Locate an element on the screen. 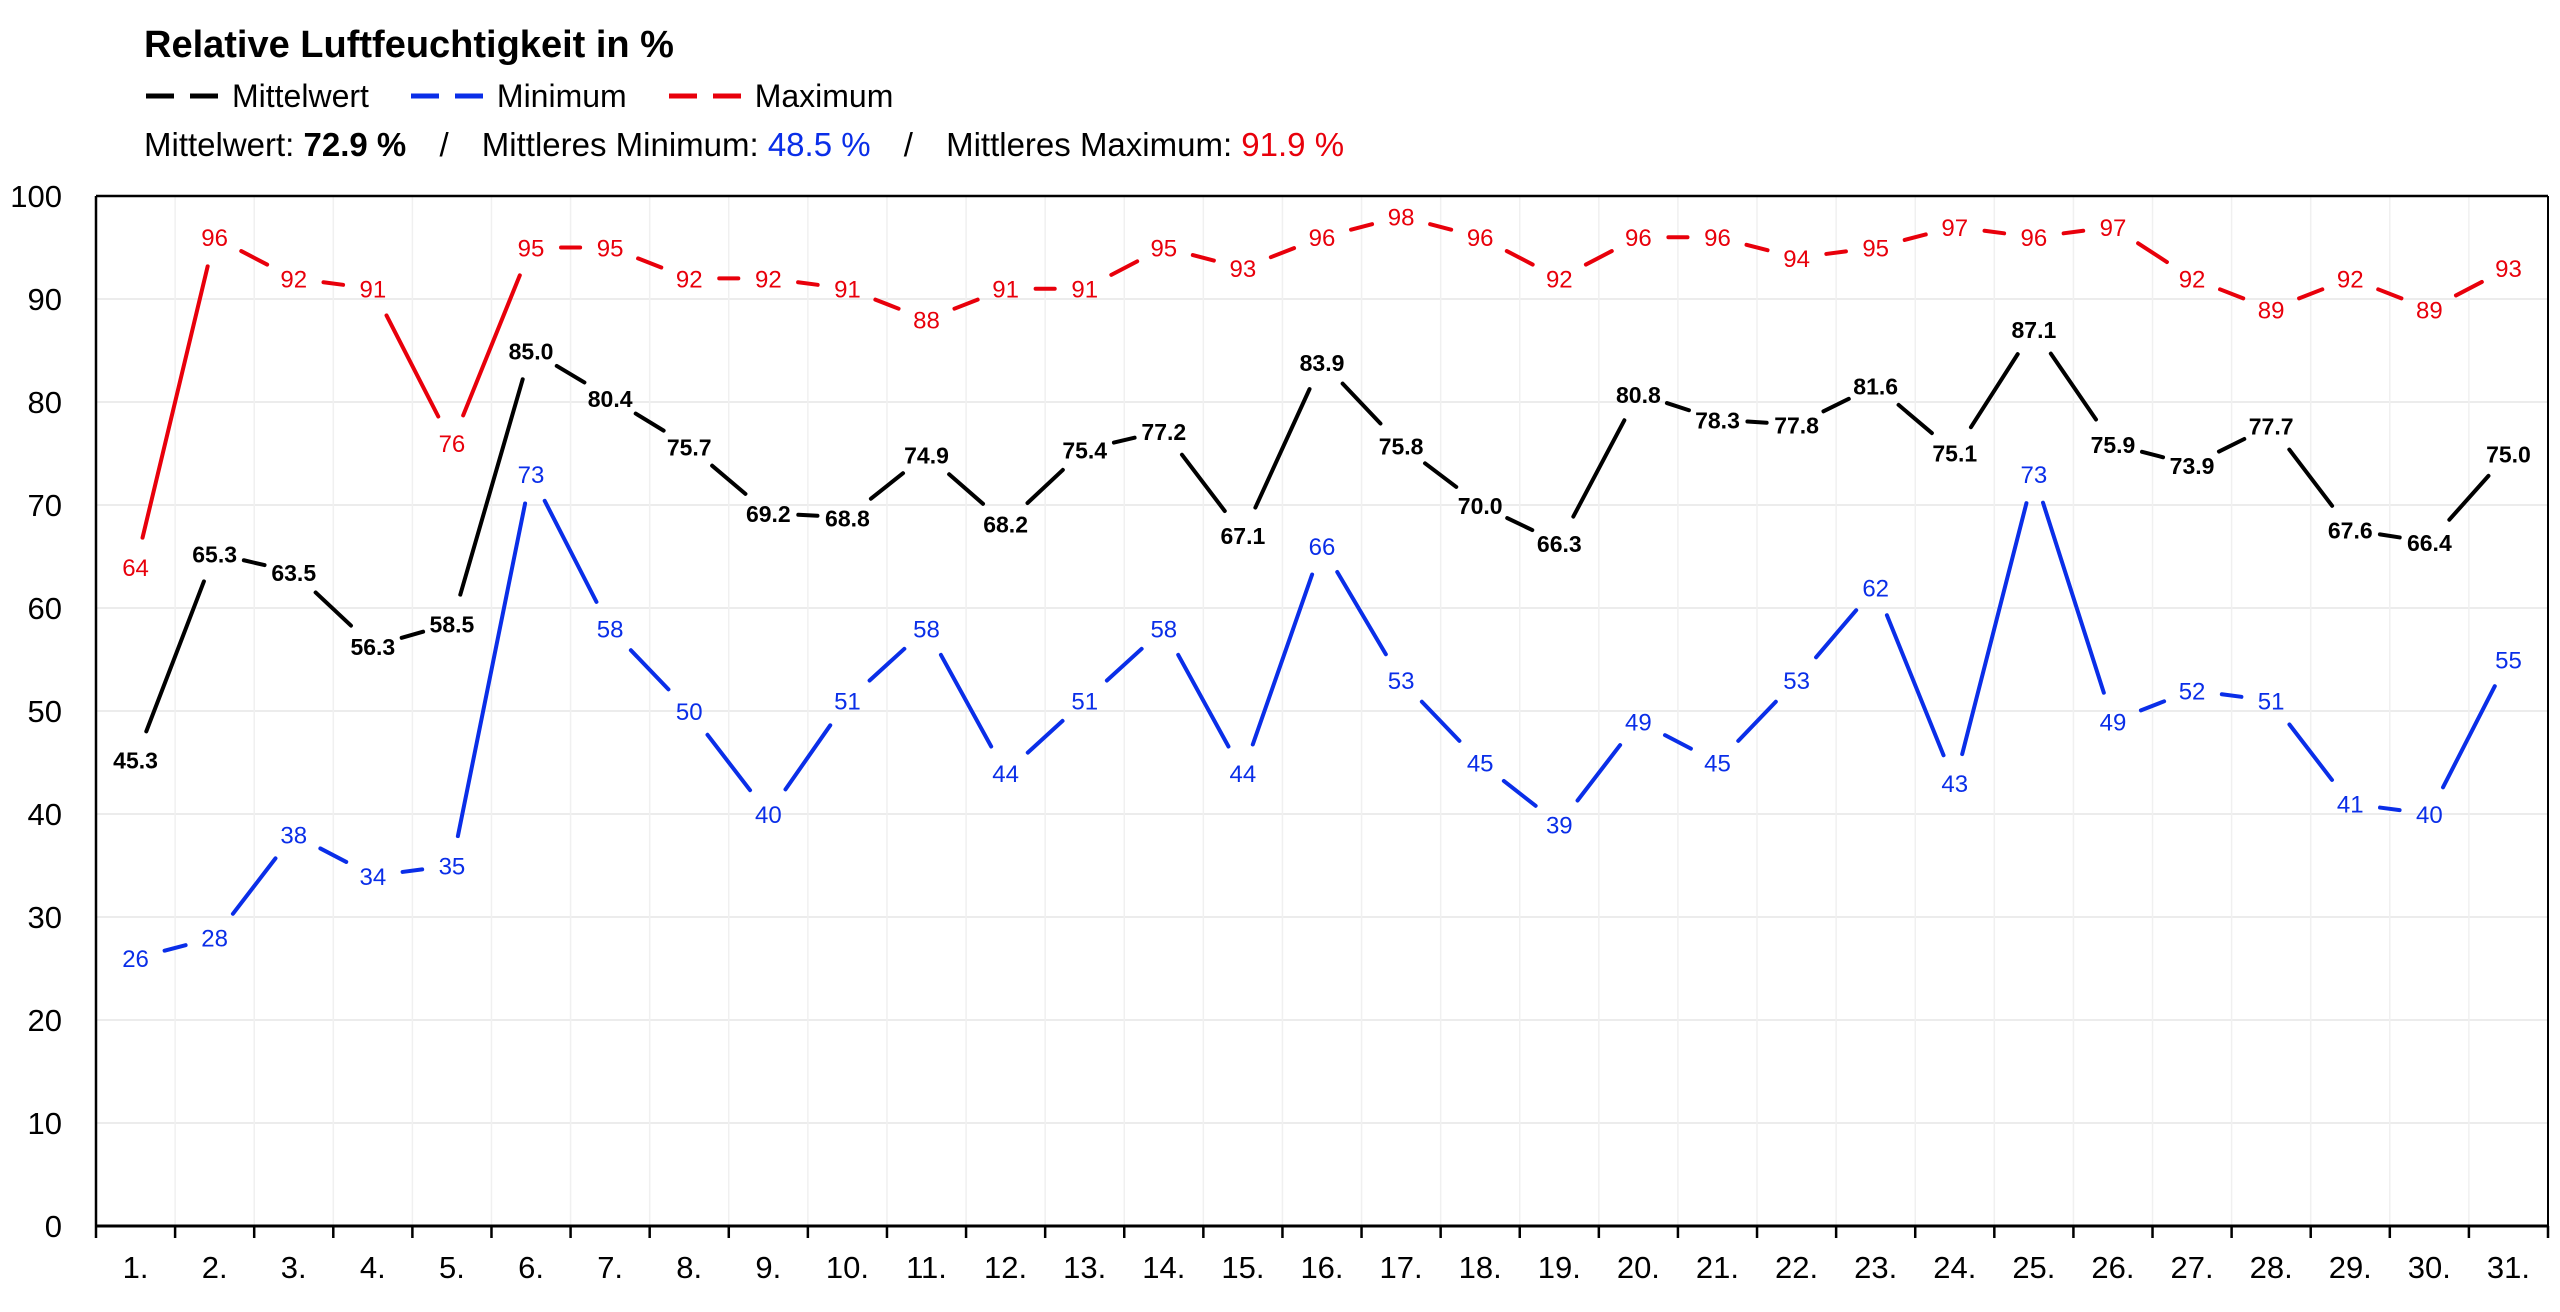 This screenshot has width=2560, height=1312. data-label-mean: 77.7 is located at coordinates (2271, 427).